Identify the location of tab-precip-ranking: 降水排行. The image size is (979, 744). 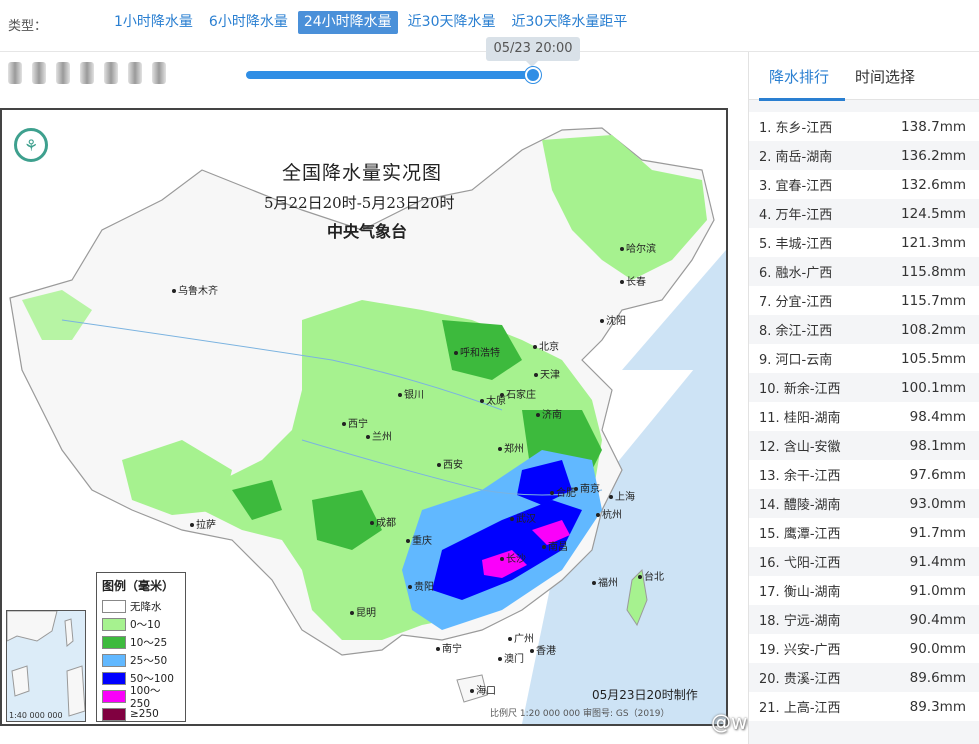
(799, 77).